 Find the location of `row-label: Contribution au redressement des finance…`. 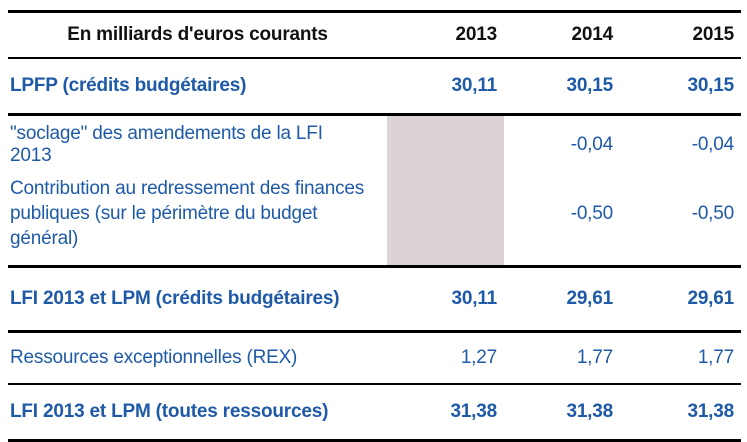

row-label: Contribution au redressement des finance… is located at coordinates (197, 221).